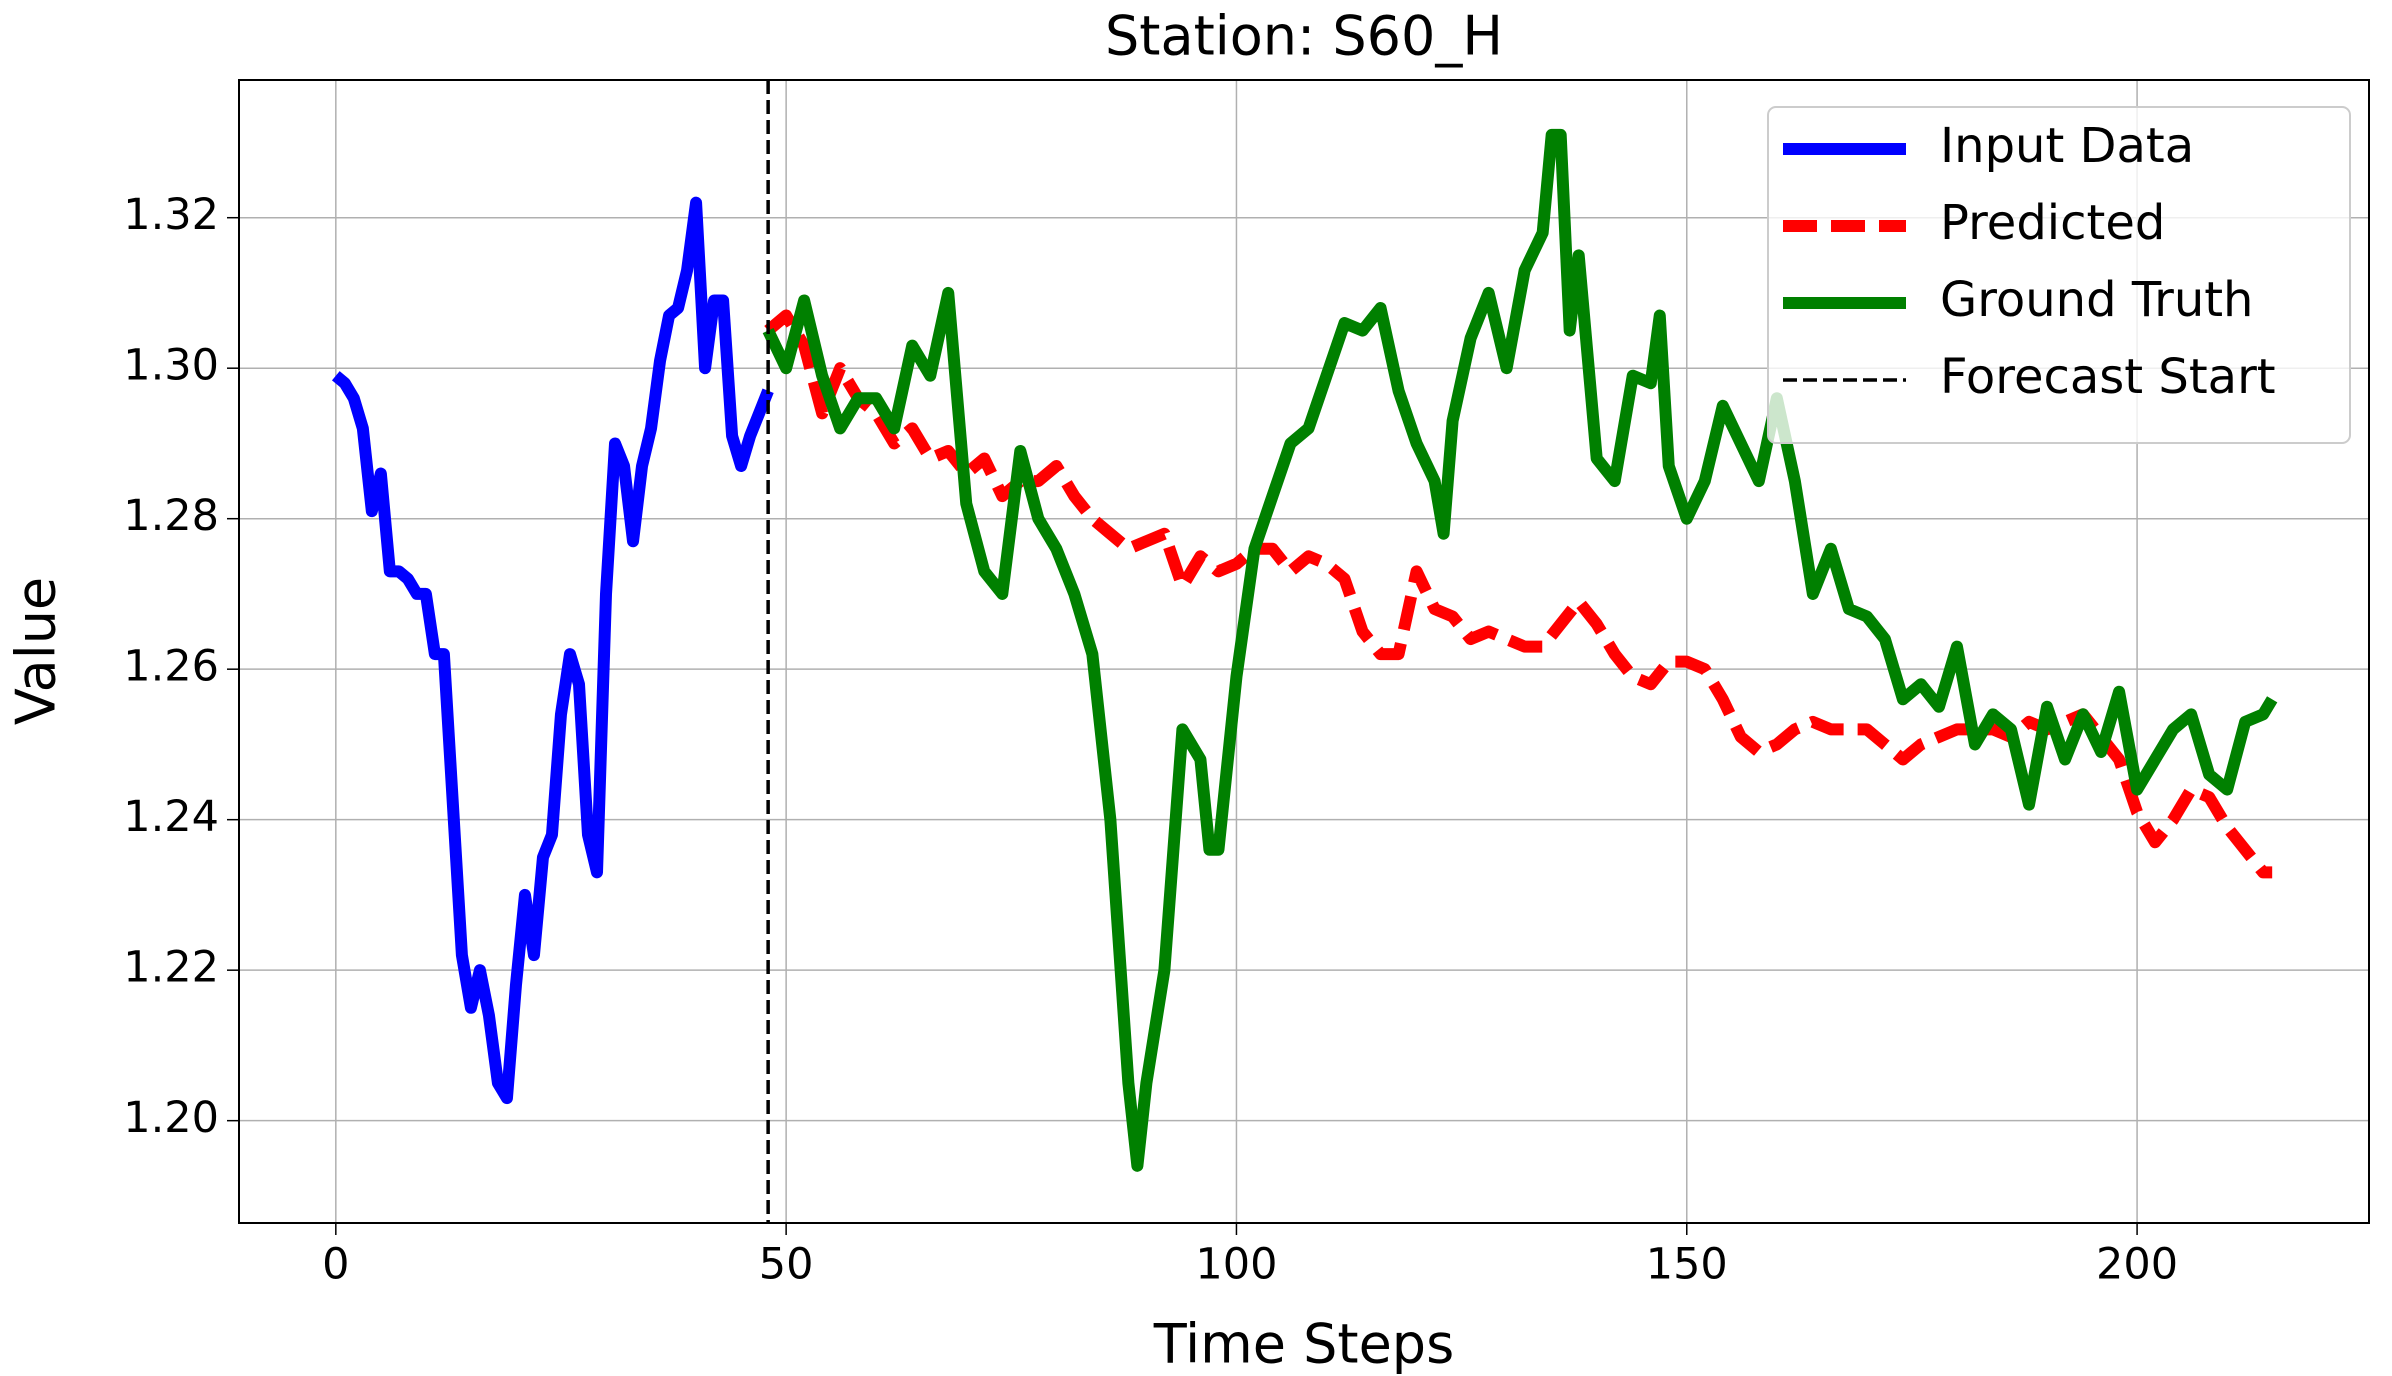 This screenshot has height=1376, width=2392. Describe the element at coordinates (171, 968) in the screenshot. I see `y-tick-label: 1.22` at that location.